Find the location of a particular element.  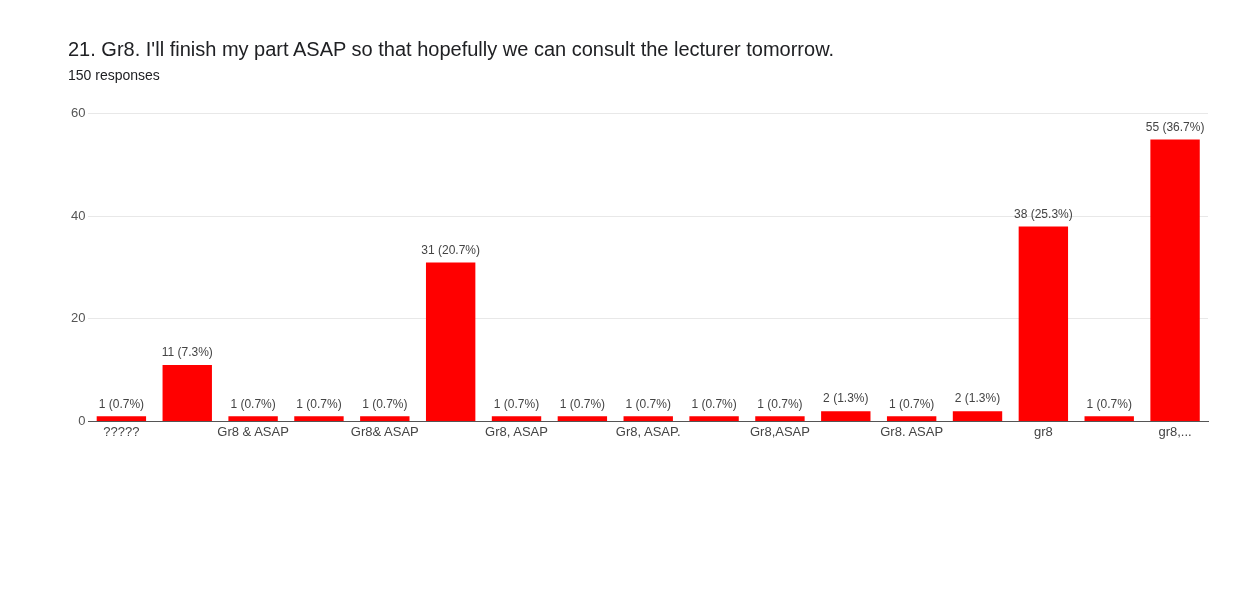

data-label: 11 (7.3%) is located at coordinates (187, 352).